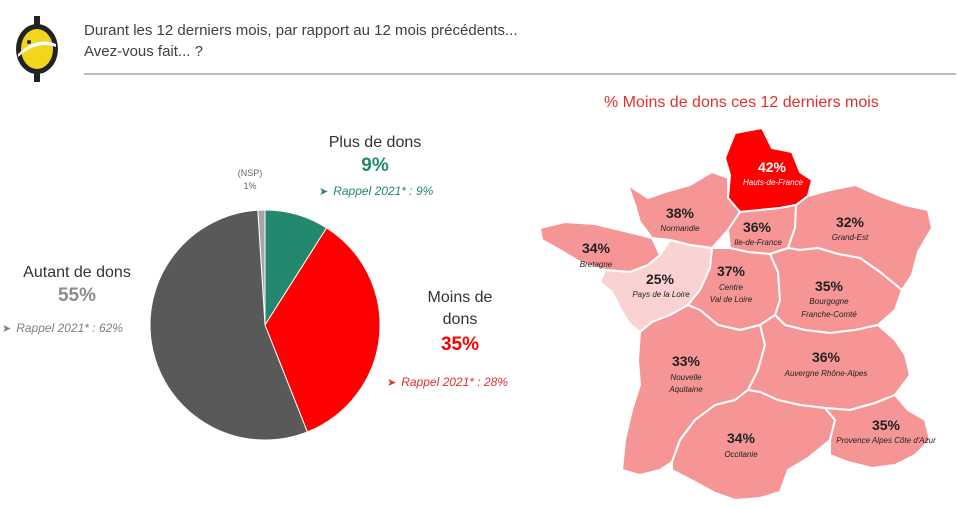 This screenshot has width=957, height=507. What do you see at coordinates (77, 272) in the screenshot?
I see `autant-name: Autant de dons` at bounding box center [77, 272].